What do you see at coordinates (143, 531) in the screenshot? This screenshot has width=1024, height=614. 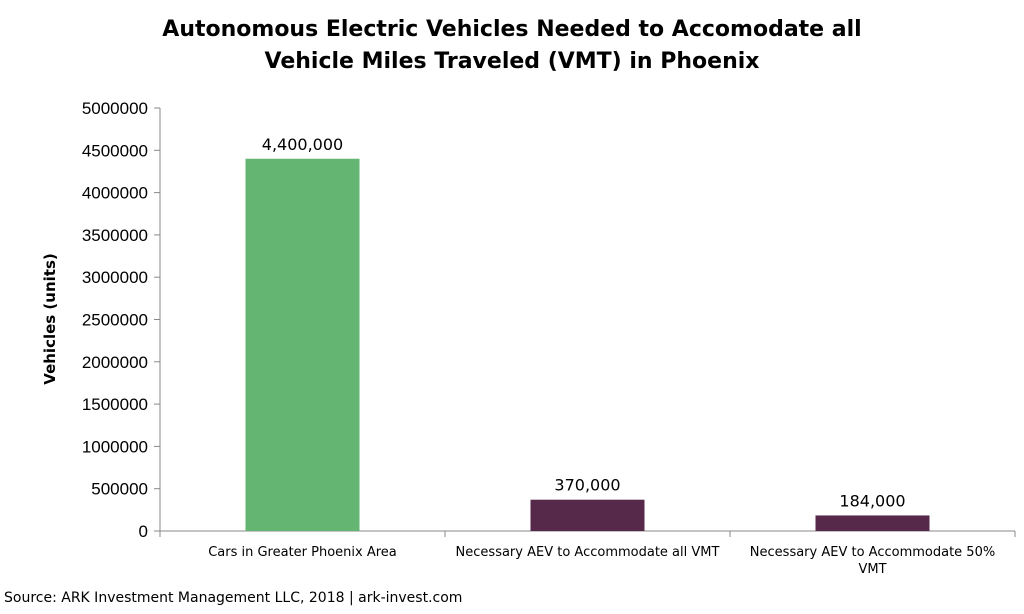 I see `y-tick-label: 0` at bounding box center [143, 531].